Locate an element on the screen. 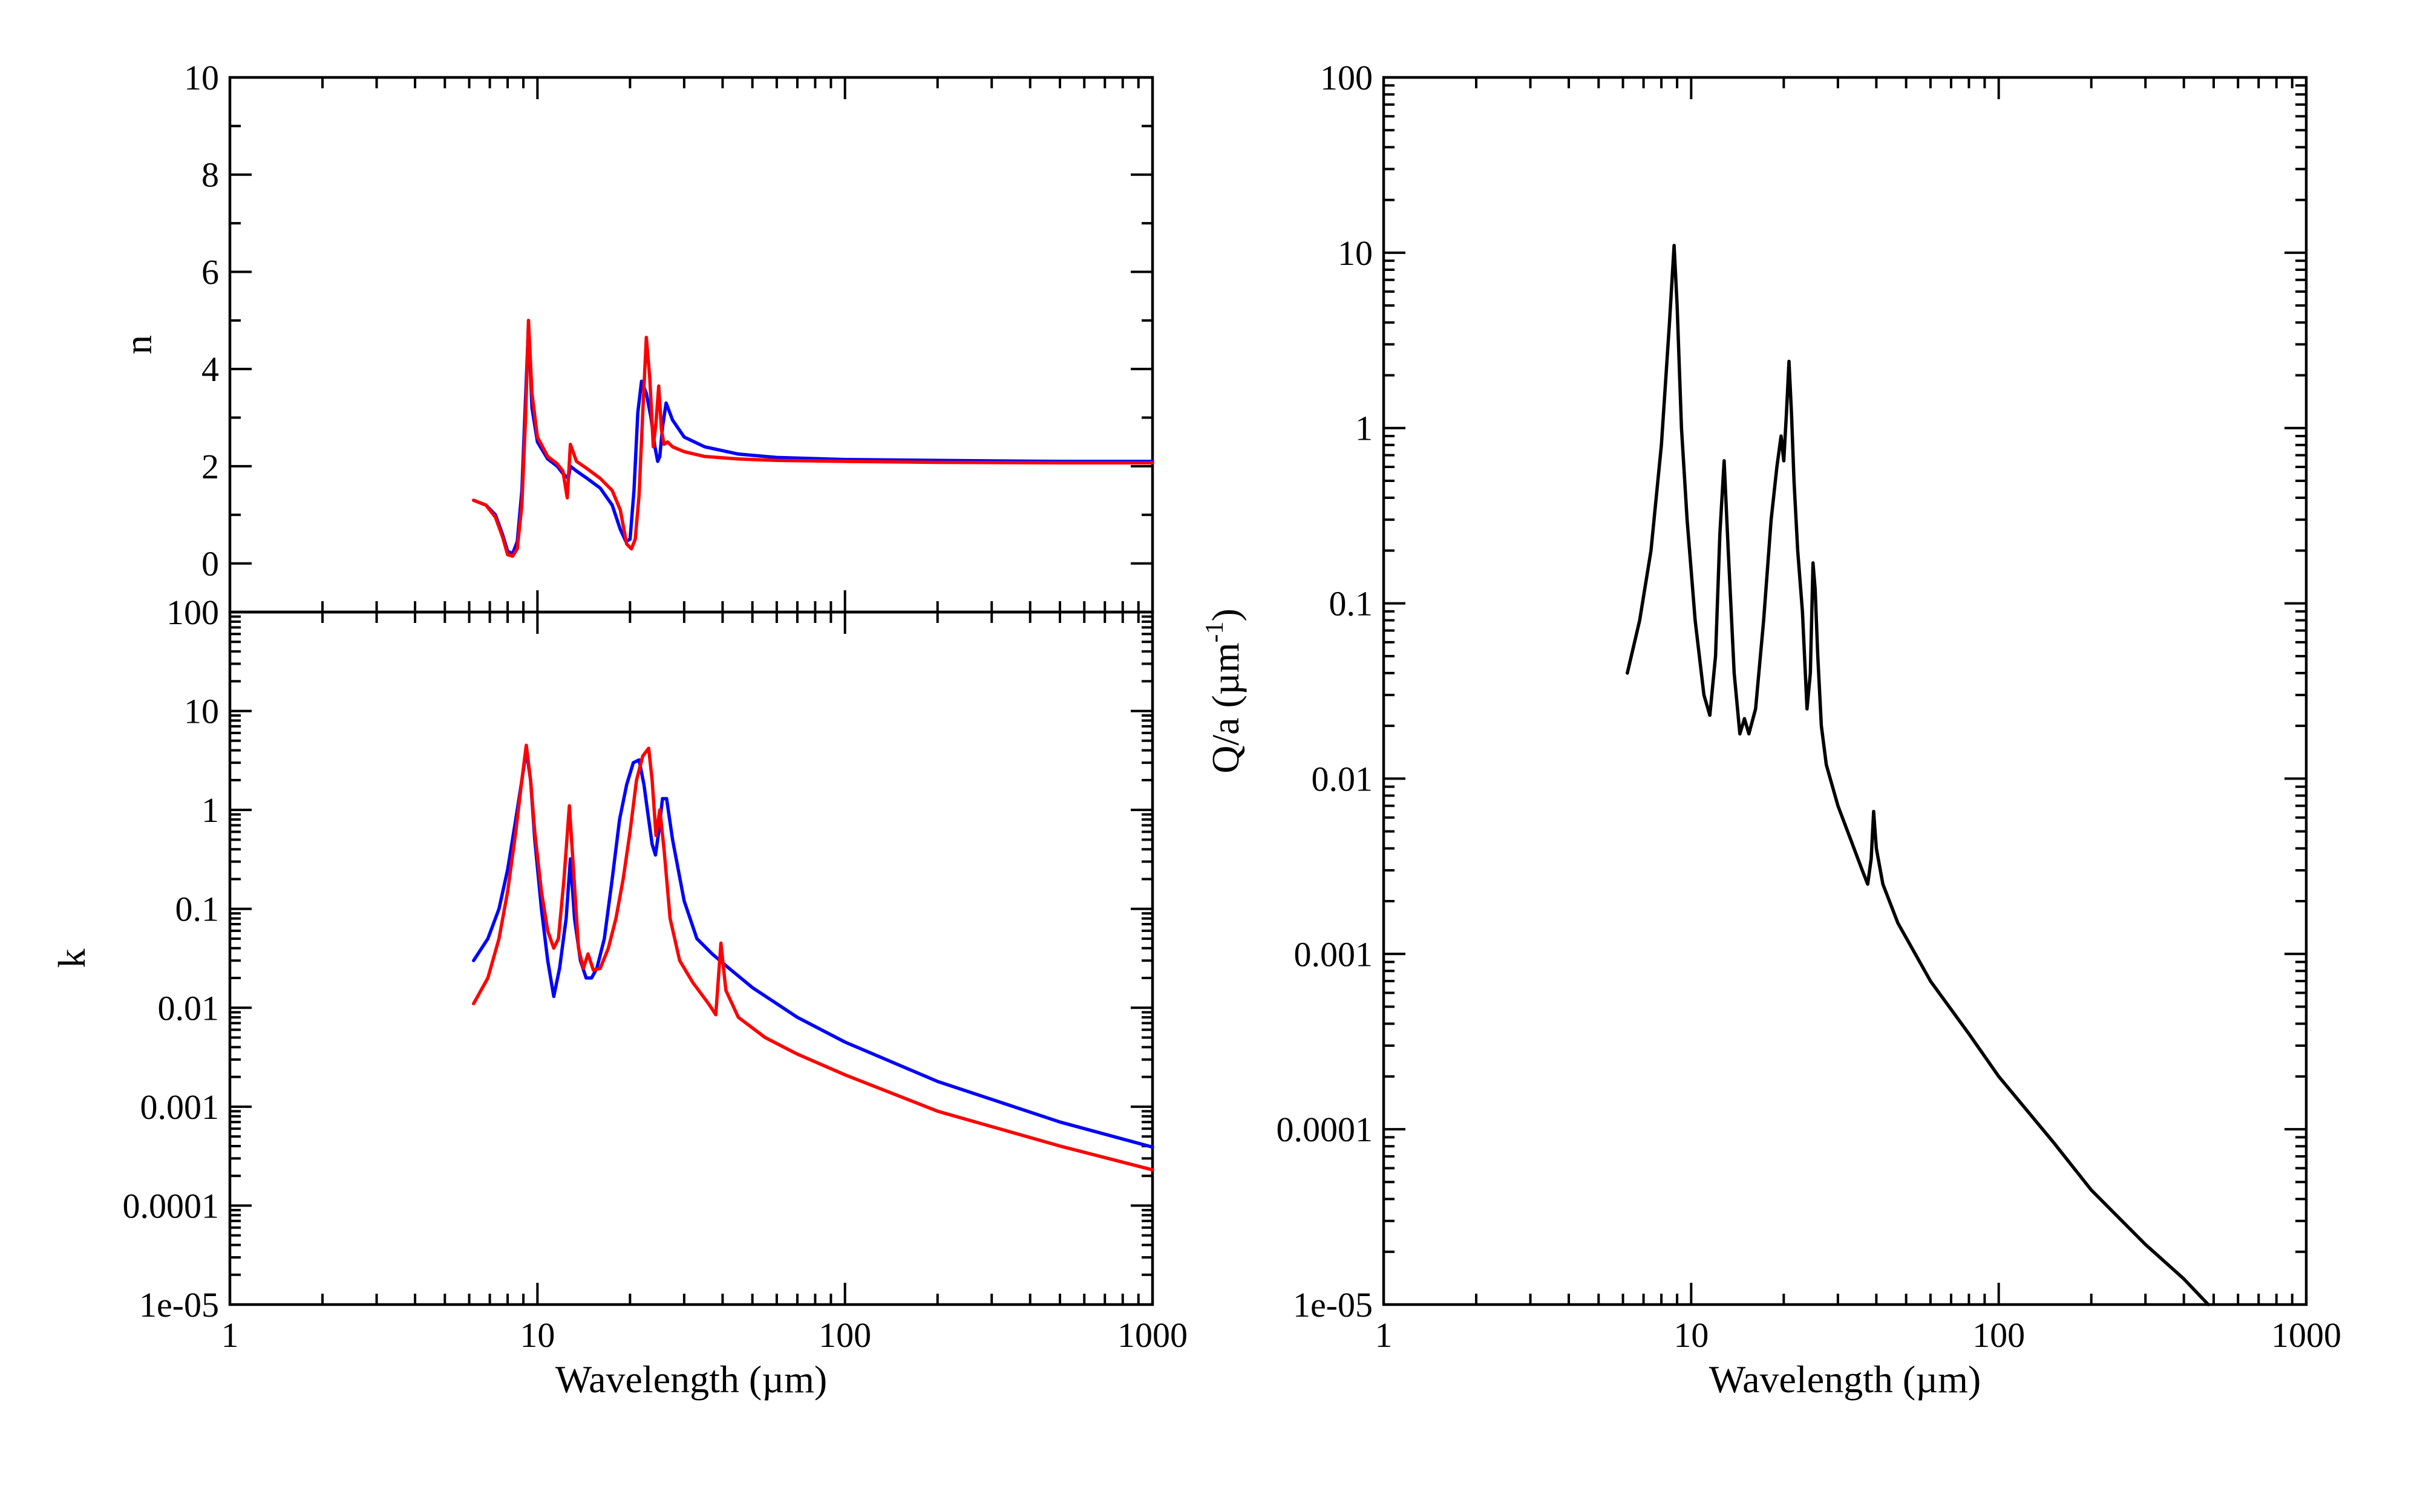 The width and height of the screenshot is (2420, 1512). n-series-blue is located at coordinates (813, 440).